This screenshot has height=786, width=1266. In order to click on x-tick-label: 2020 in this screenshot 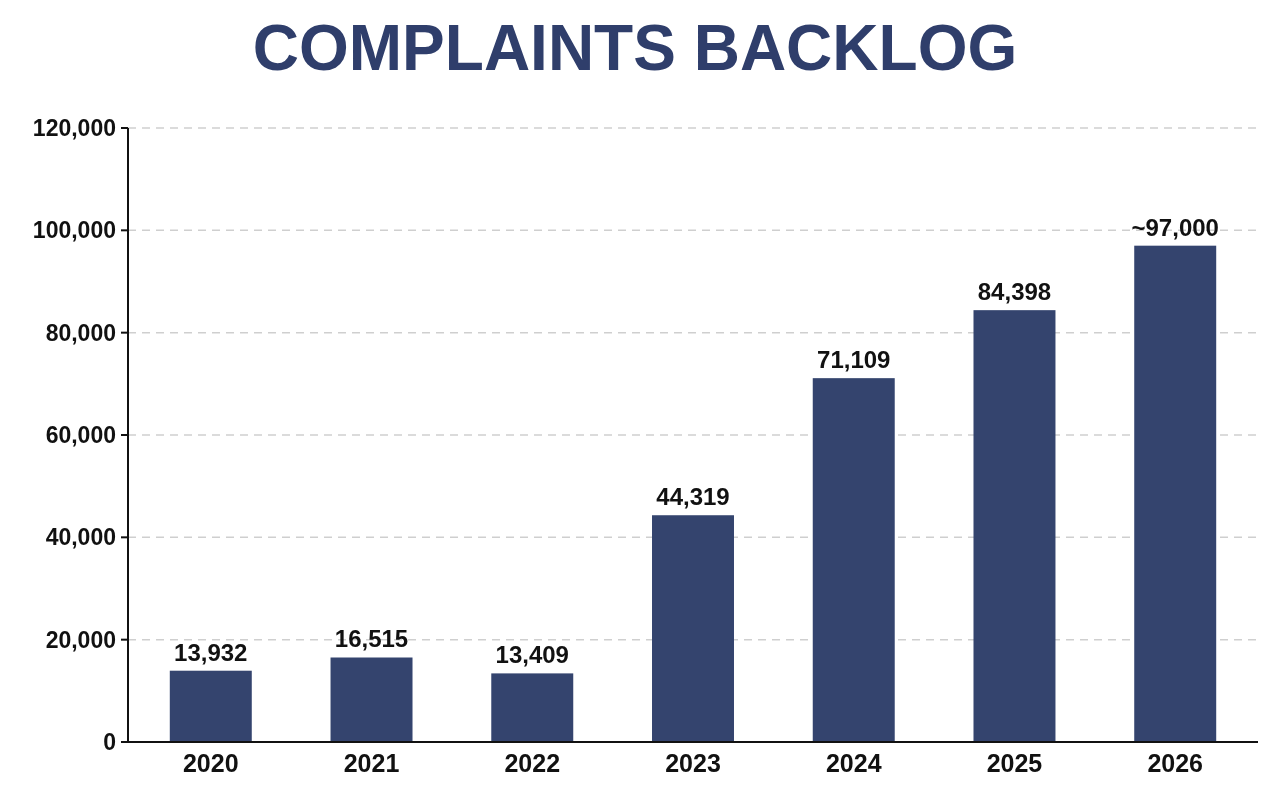, I will do `click(210, 763)`.